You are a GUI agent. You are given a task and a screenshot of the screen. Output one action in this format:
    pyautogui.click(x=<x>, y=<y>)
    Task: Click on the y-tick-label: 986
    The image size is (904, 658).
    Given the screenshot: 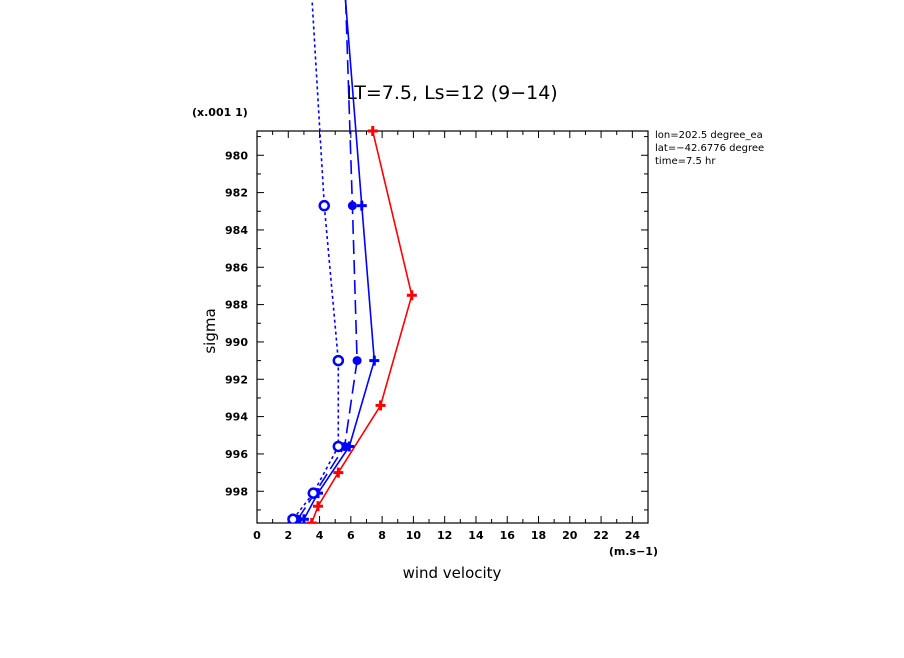 What is the action you would take?
    pyautogui.click(x=236, y=267)
    